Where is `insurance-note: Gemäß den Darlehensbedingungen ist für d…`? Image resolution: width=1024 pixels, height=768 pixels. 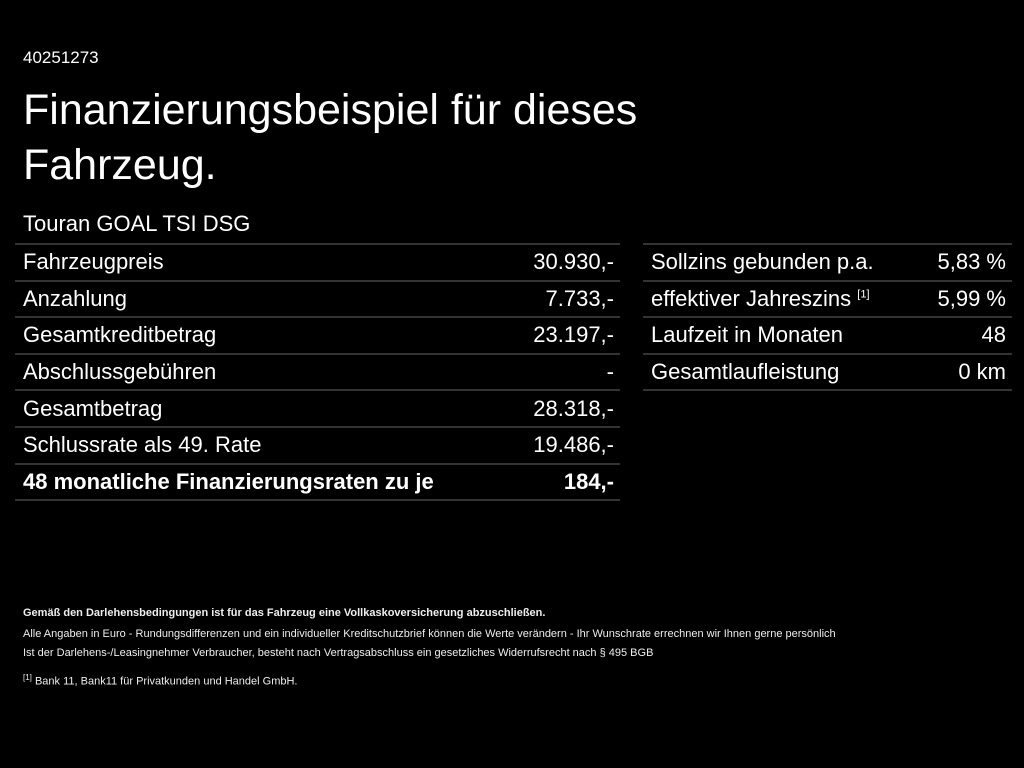
insurance-note: Gemäß den Darlehensbedingungen ist für d… is located at coordinates (284, 613).